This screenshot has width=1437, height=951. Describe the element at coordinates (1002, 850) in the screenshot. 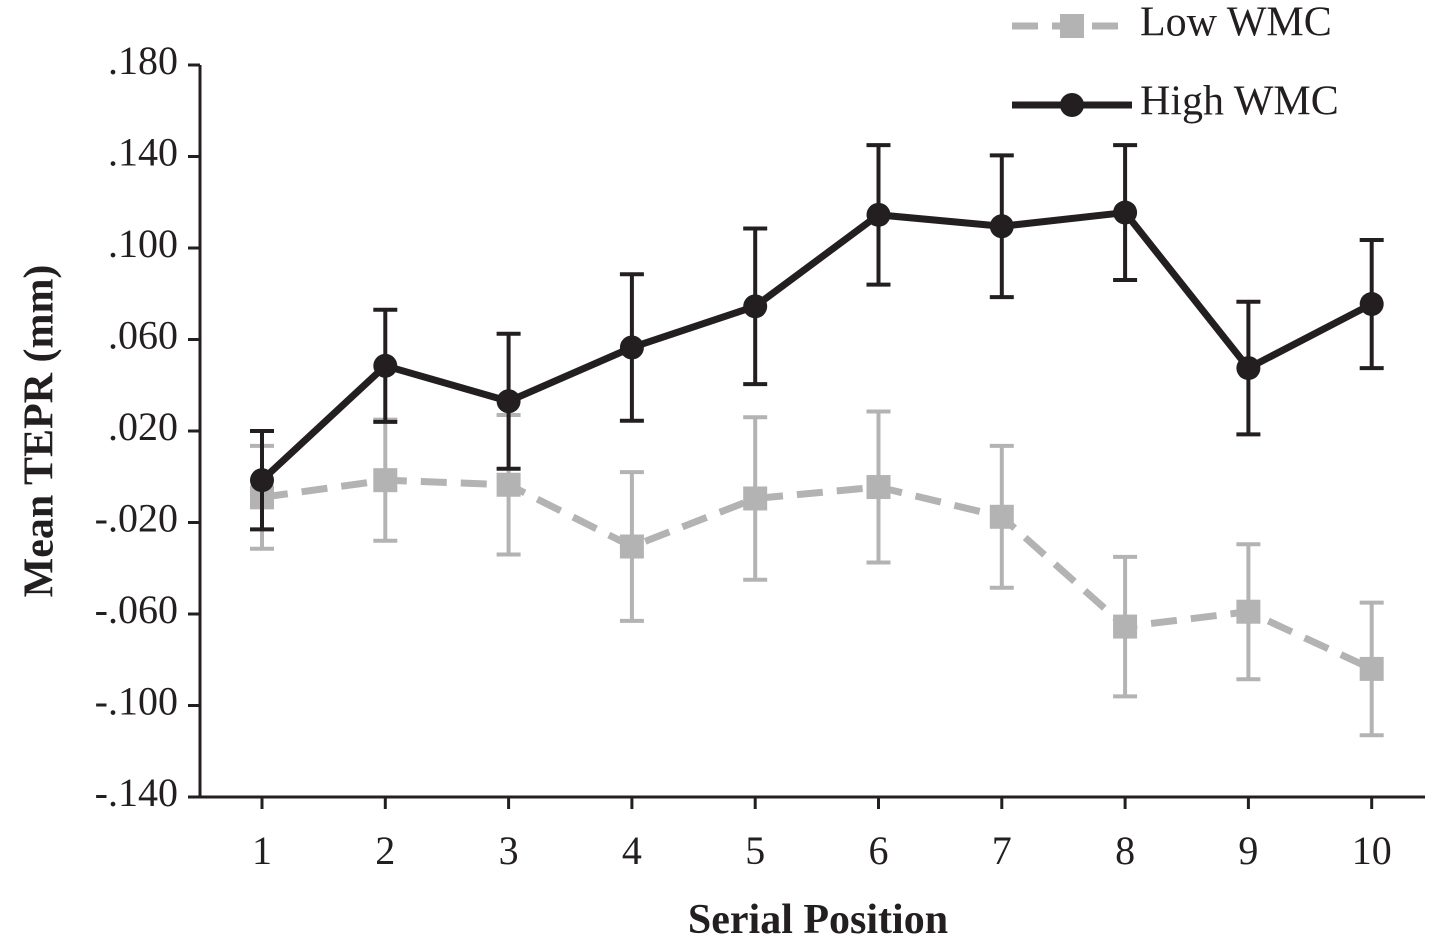

I see `x-tick-label: 7` at that location.